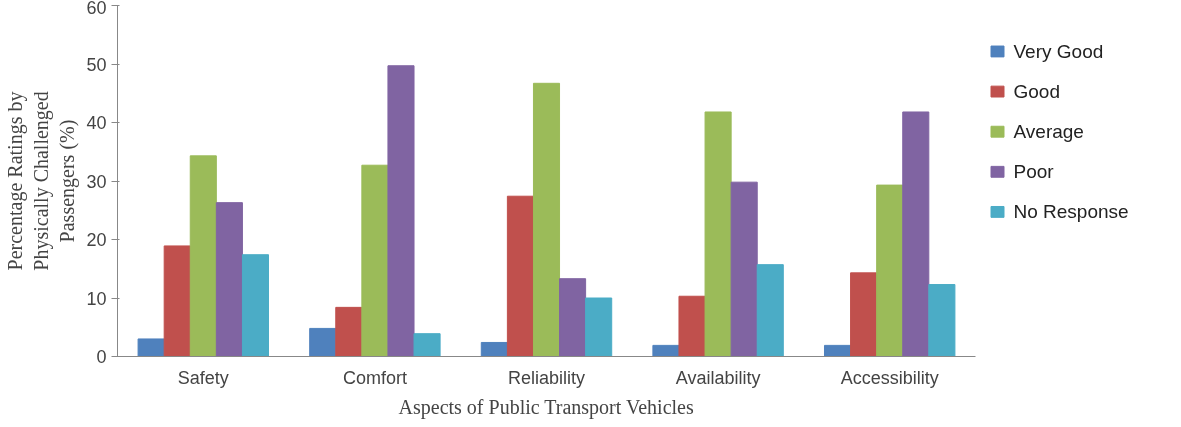 The height and width of the screenshot is (427, 1181). Describe the element at coordinates (374, 377) in the screenshot. I see `x-tick-label: Comfort` at that location.